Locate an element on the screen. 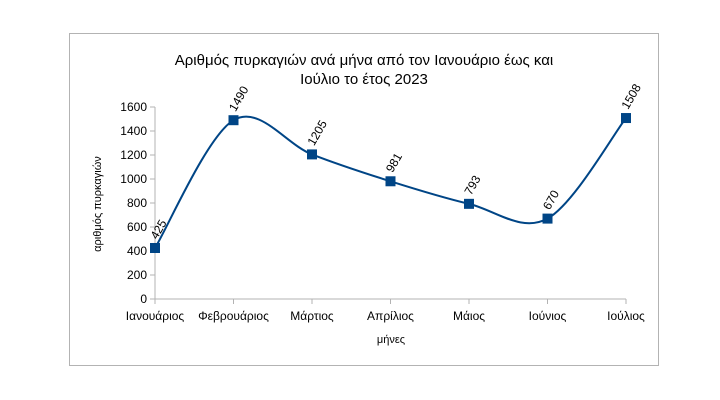 This screenshot has width=720, height=400. x-tick-label: Μάρτιος is located at coordinates (312, 316).